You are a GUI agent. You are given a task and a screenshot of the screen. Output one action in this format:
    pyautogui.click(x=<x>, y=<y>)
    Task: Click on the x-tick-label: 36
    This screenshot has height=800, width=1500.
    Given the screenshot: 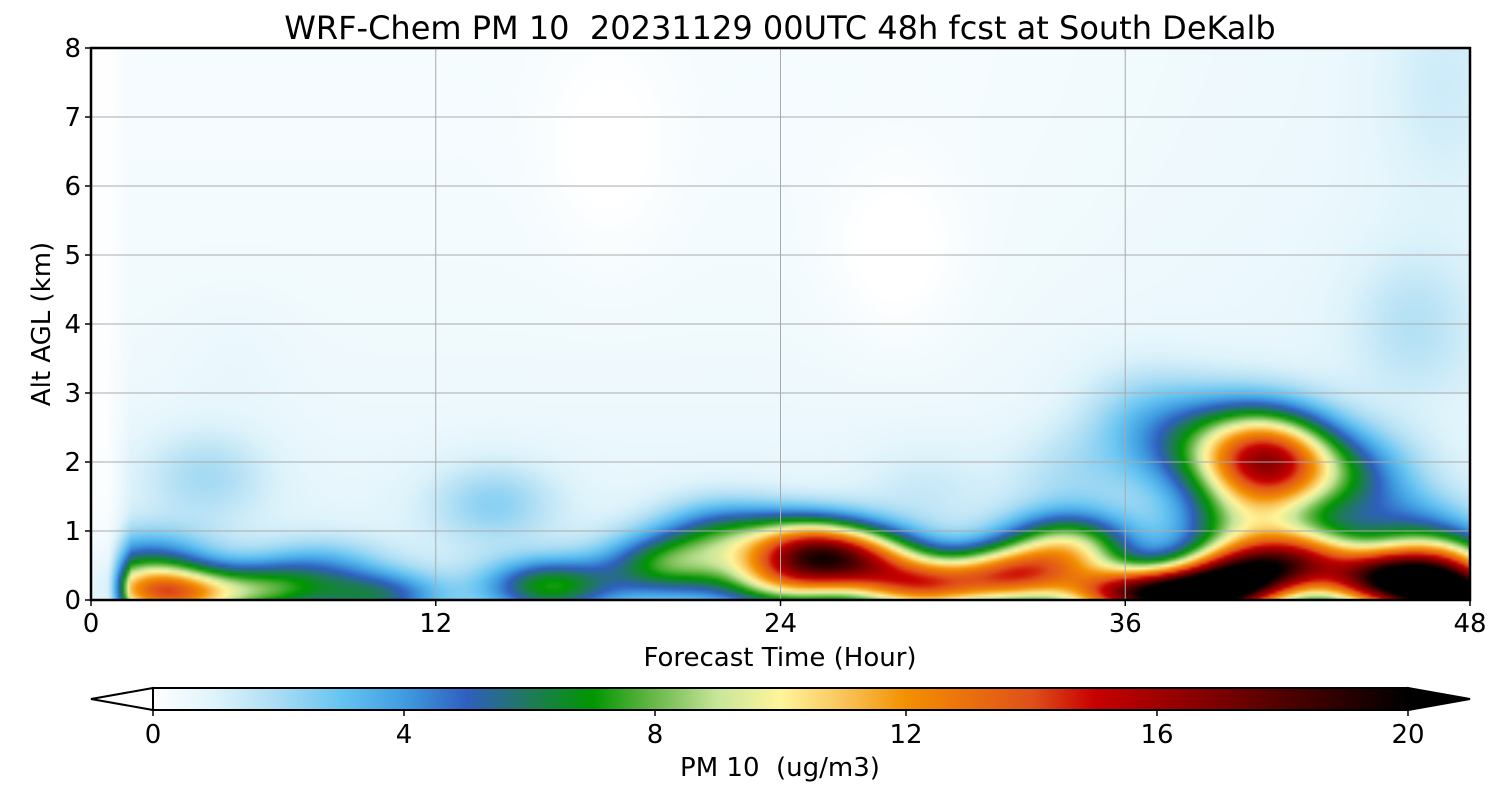 What is the action you would take?
    pyautogui.click(x=1125, y=624)
    